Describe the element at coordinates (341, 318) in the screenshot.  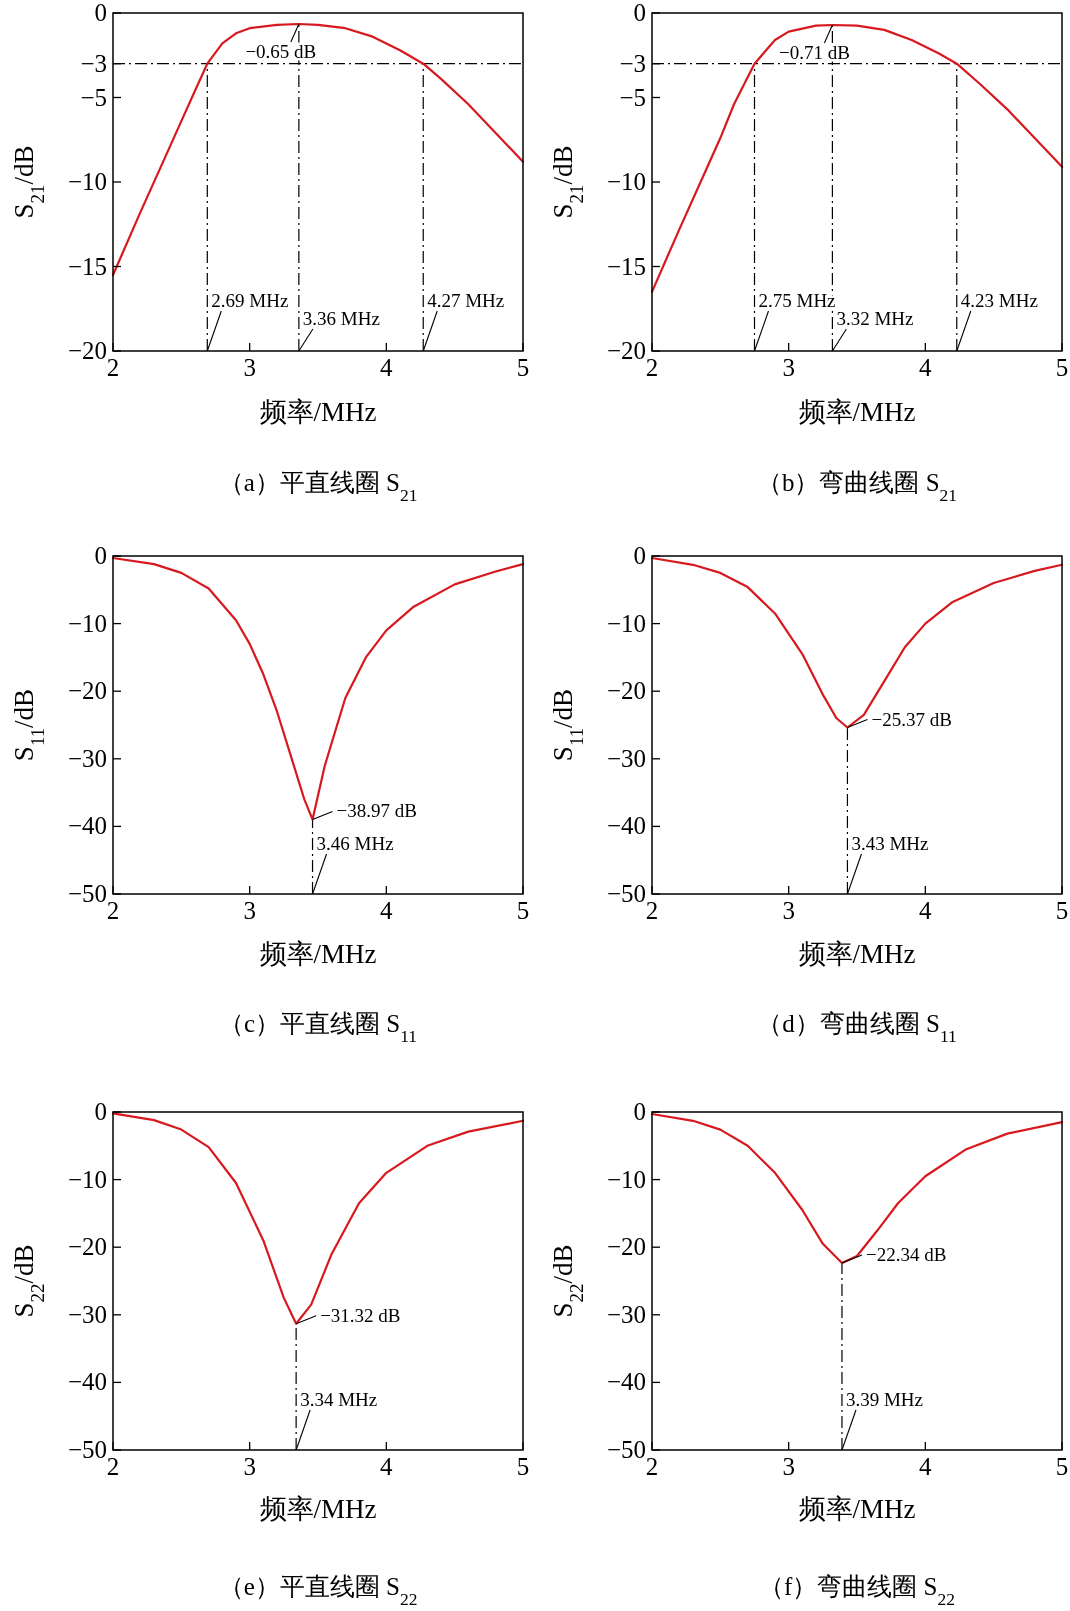
I see `annotation: 3.36 MHz` at that location.